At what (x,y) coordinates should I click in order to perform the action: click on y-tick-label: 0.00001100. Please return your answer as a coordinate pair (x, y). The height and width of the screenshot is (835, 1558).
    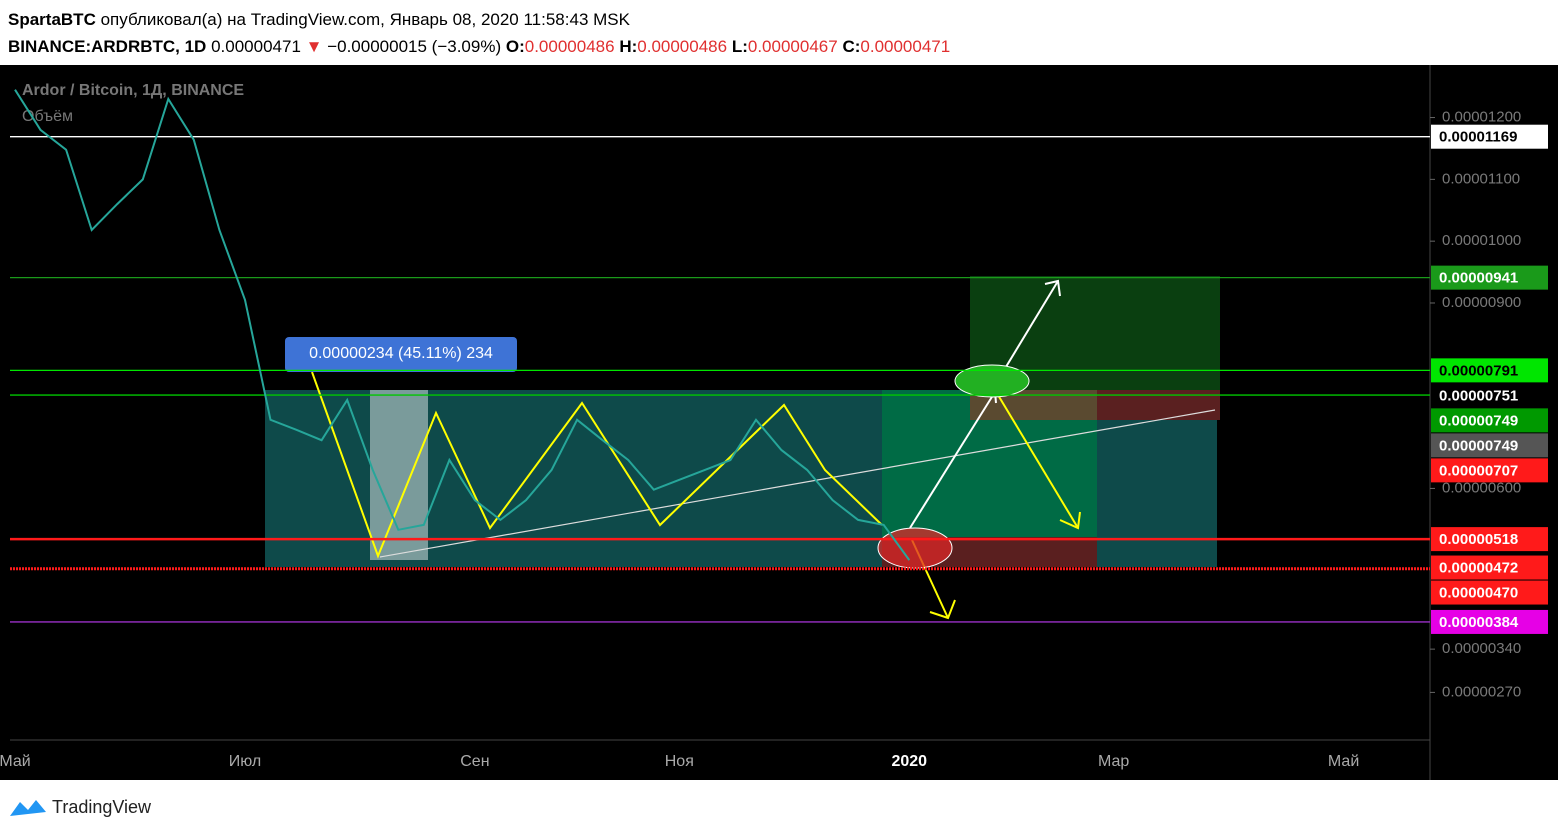
    Looking at the image, I should click on (1481, 178).